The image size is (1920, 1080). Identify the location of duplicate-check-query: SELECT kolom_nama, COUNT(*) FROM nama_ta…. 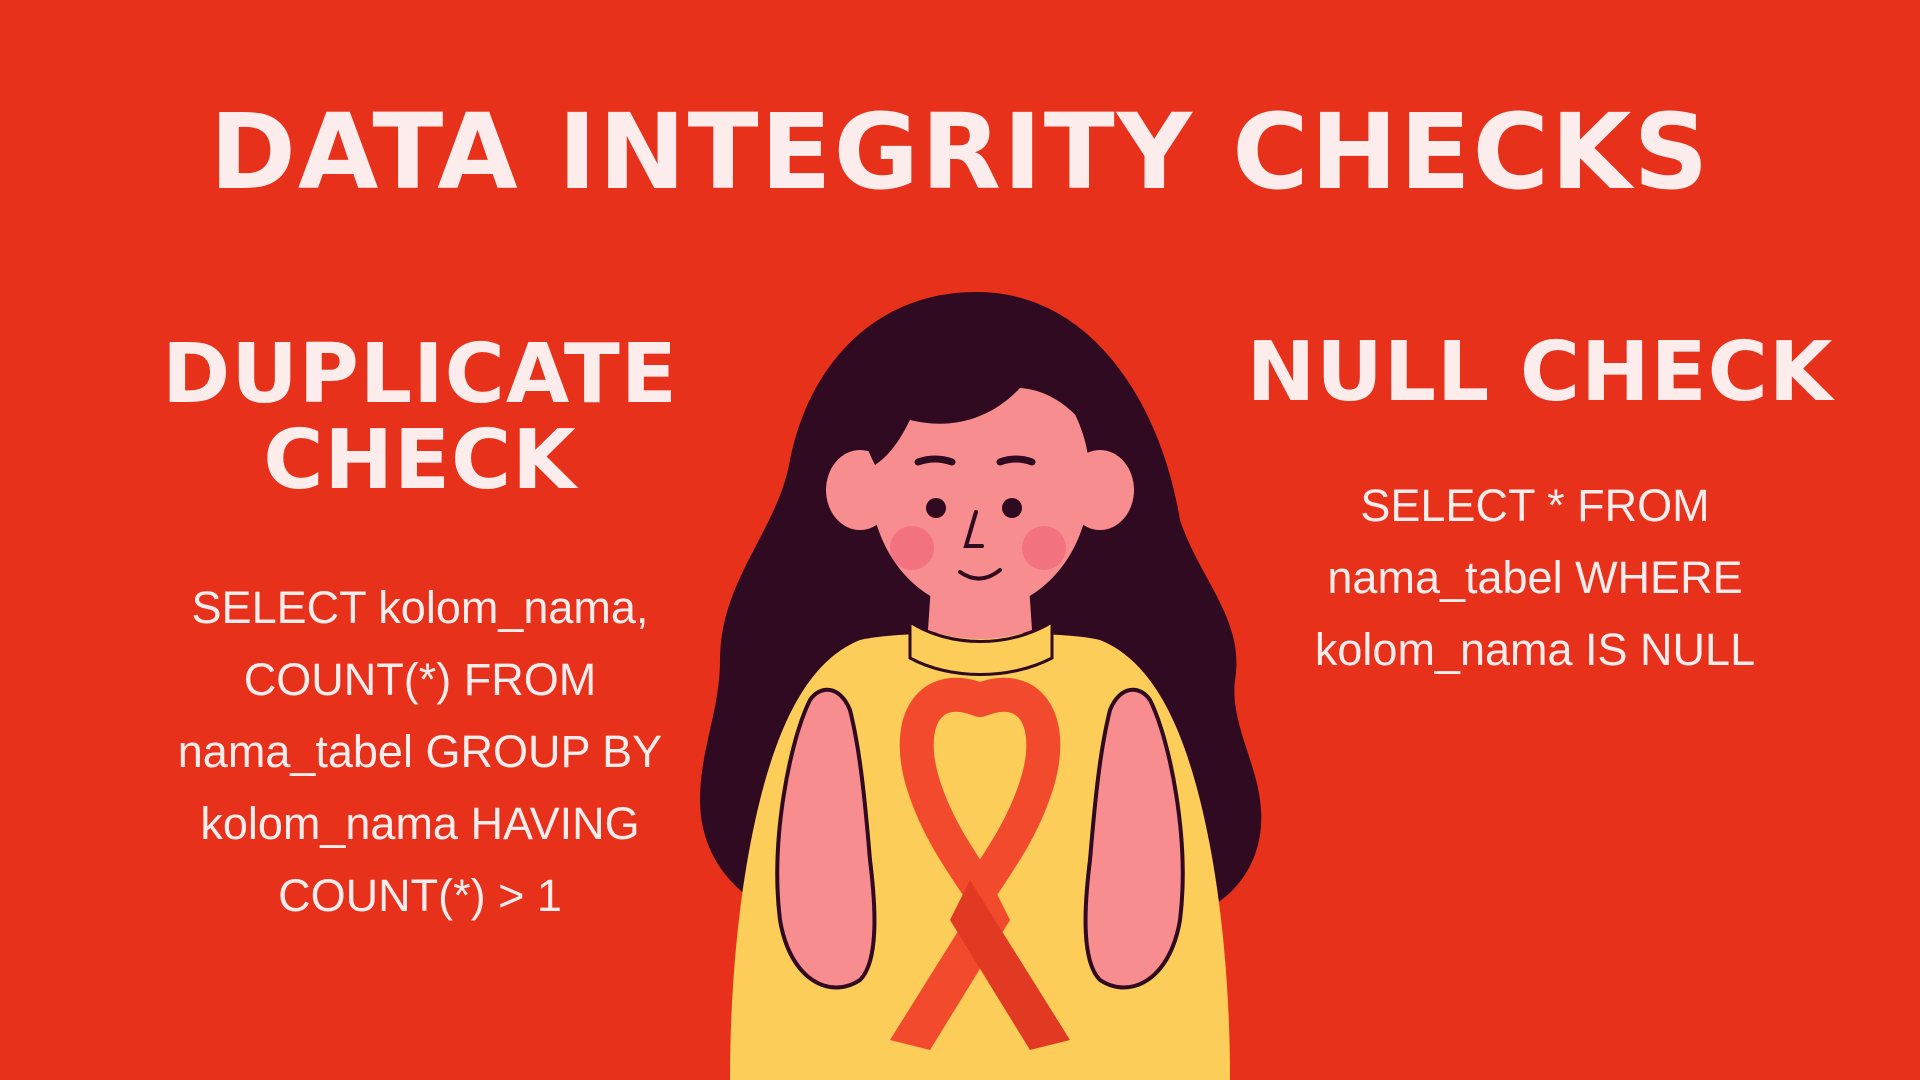
(420, 751).